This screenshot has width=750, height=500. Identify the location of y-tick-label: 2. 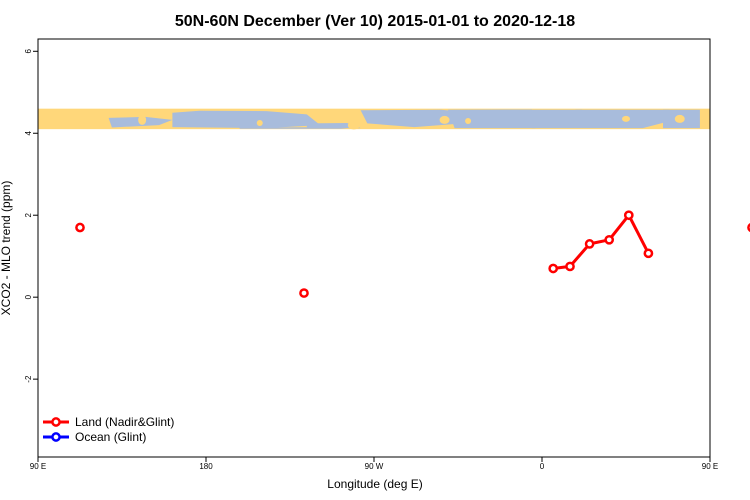
(28, 214).